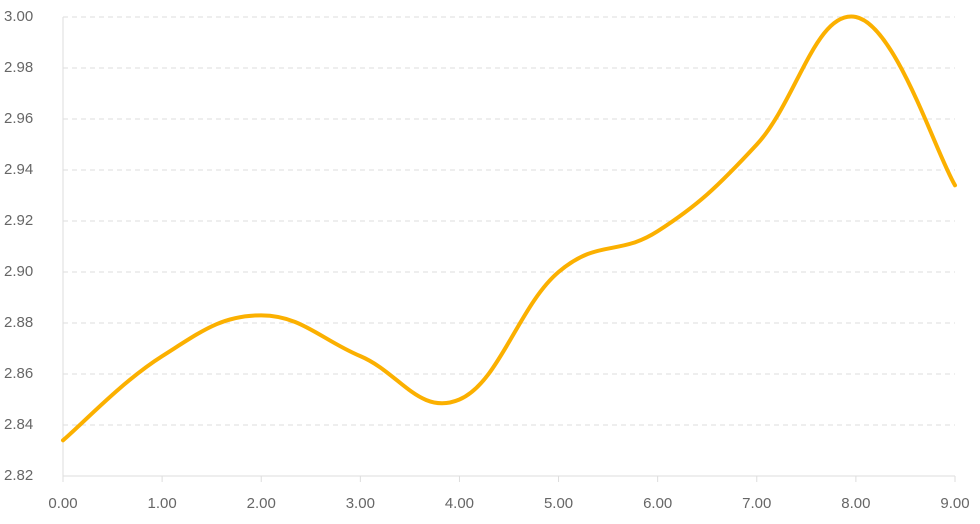  I want to click on y-tick-label: 2.86, so click(18, 373).